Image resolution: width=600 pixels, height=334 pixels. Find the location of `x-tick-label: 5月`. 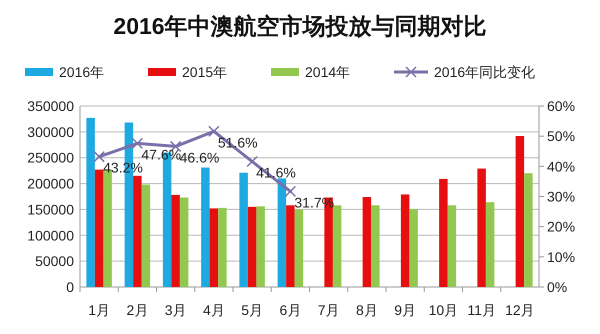

x-tick-label: 5月 is located at coordinates (252, 310).